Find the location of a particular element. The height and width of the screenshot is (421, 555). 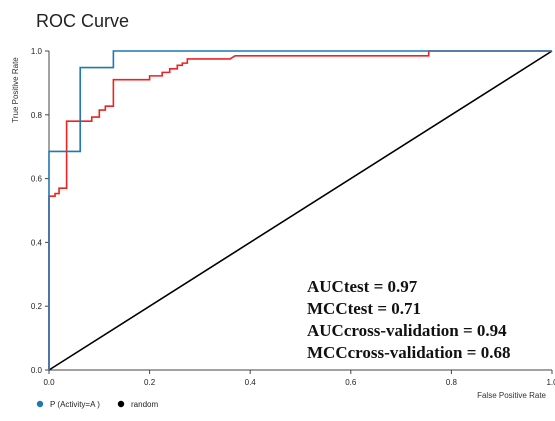

legend: P (Activity=A ) random is located at coordinates (97, 404).